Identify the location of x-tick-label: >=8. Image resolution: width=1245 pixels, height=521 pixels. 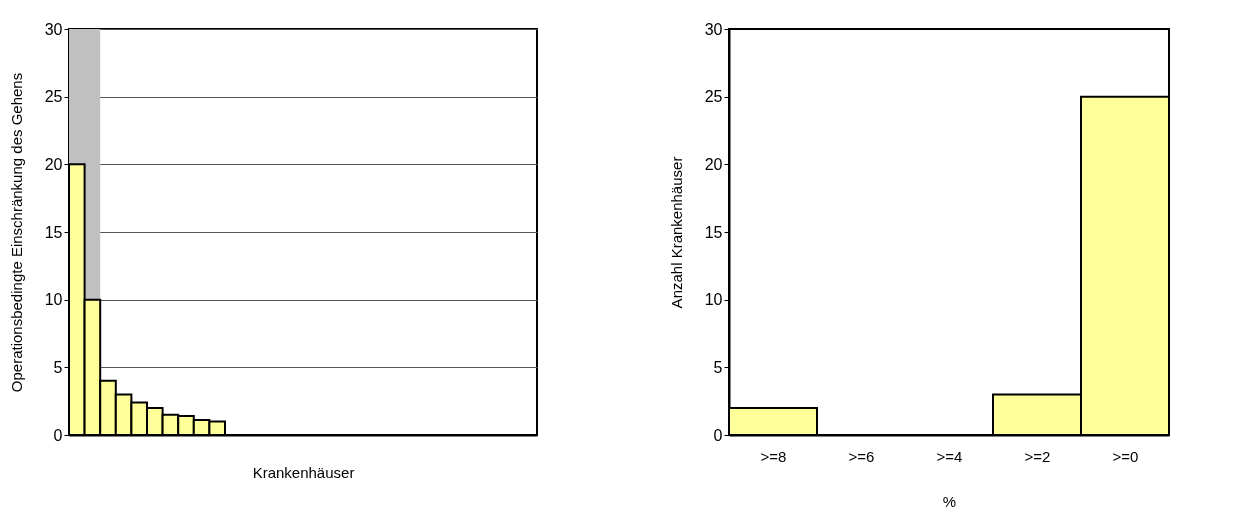
(773, 456).